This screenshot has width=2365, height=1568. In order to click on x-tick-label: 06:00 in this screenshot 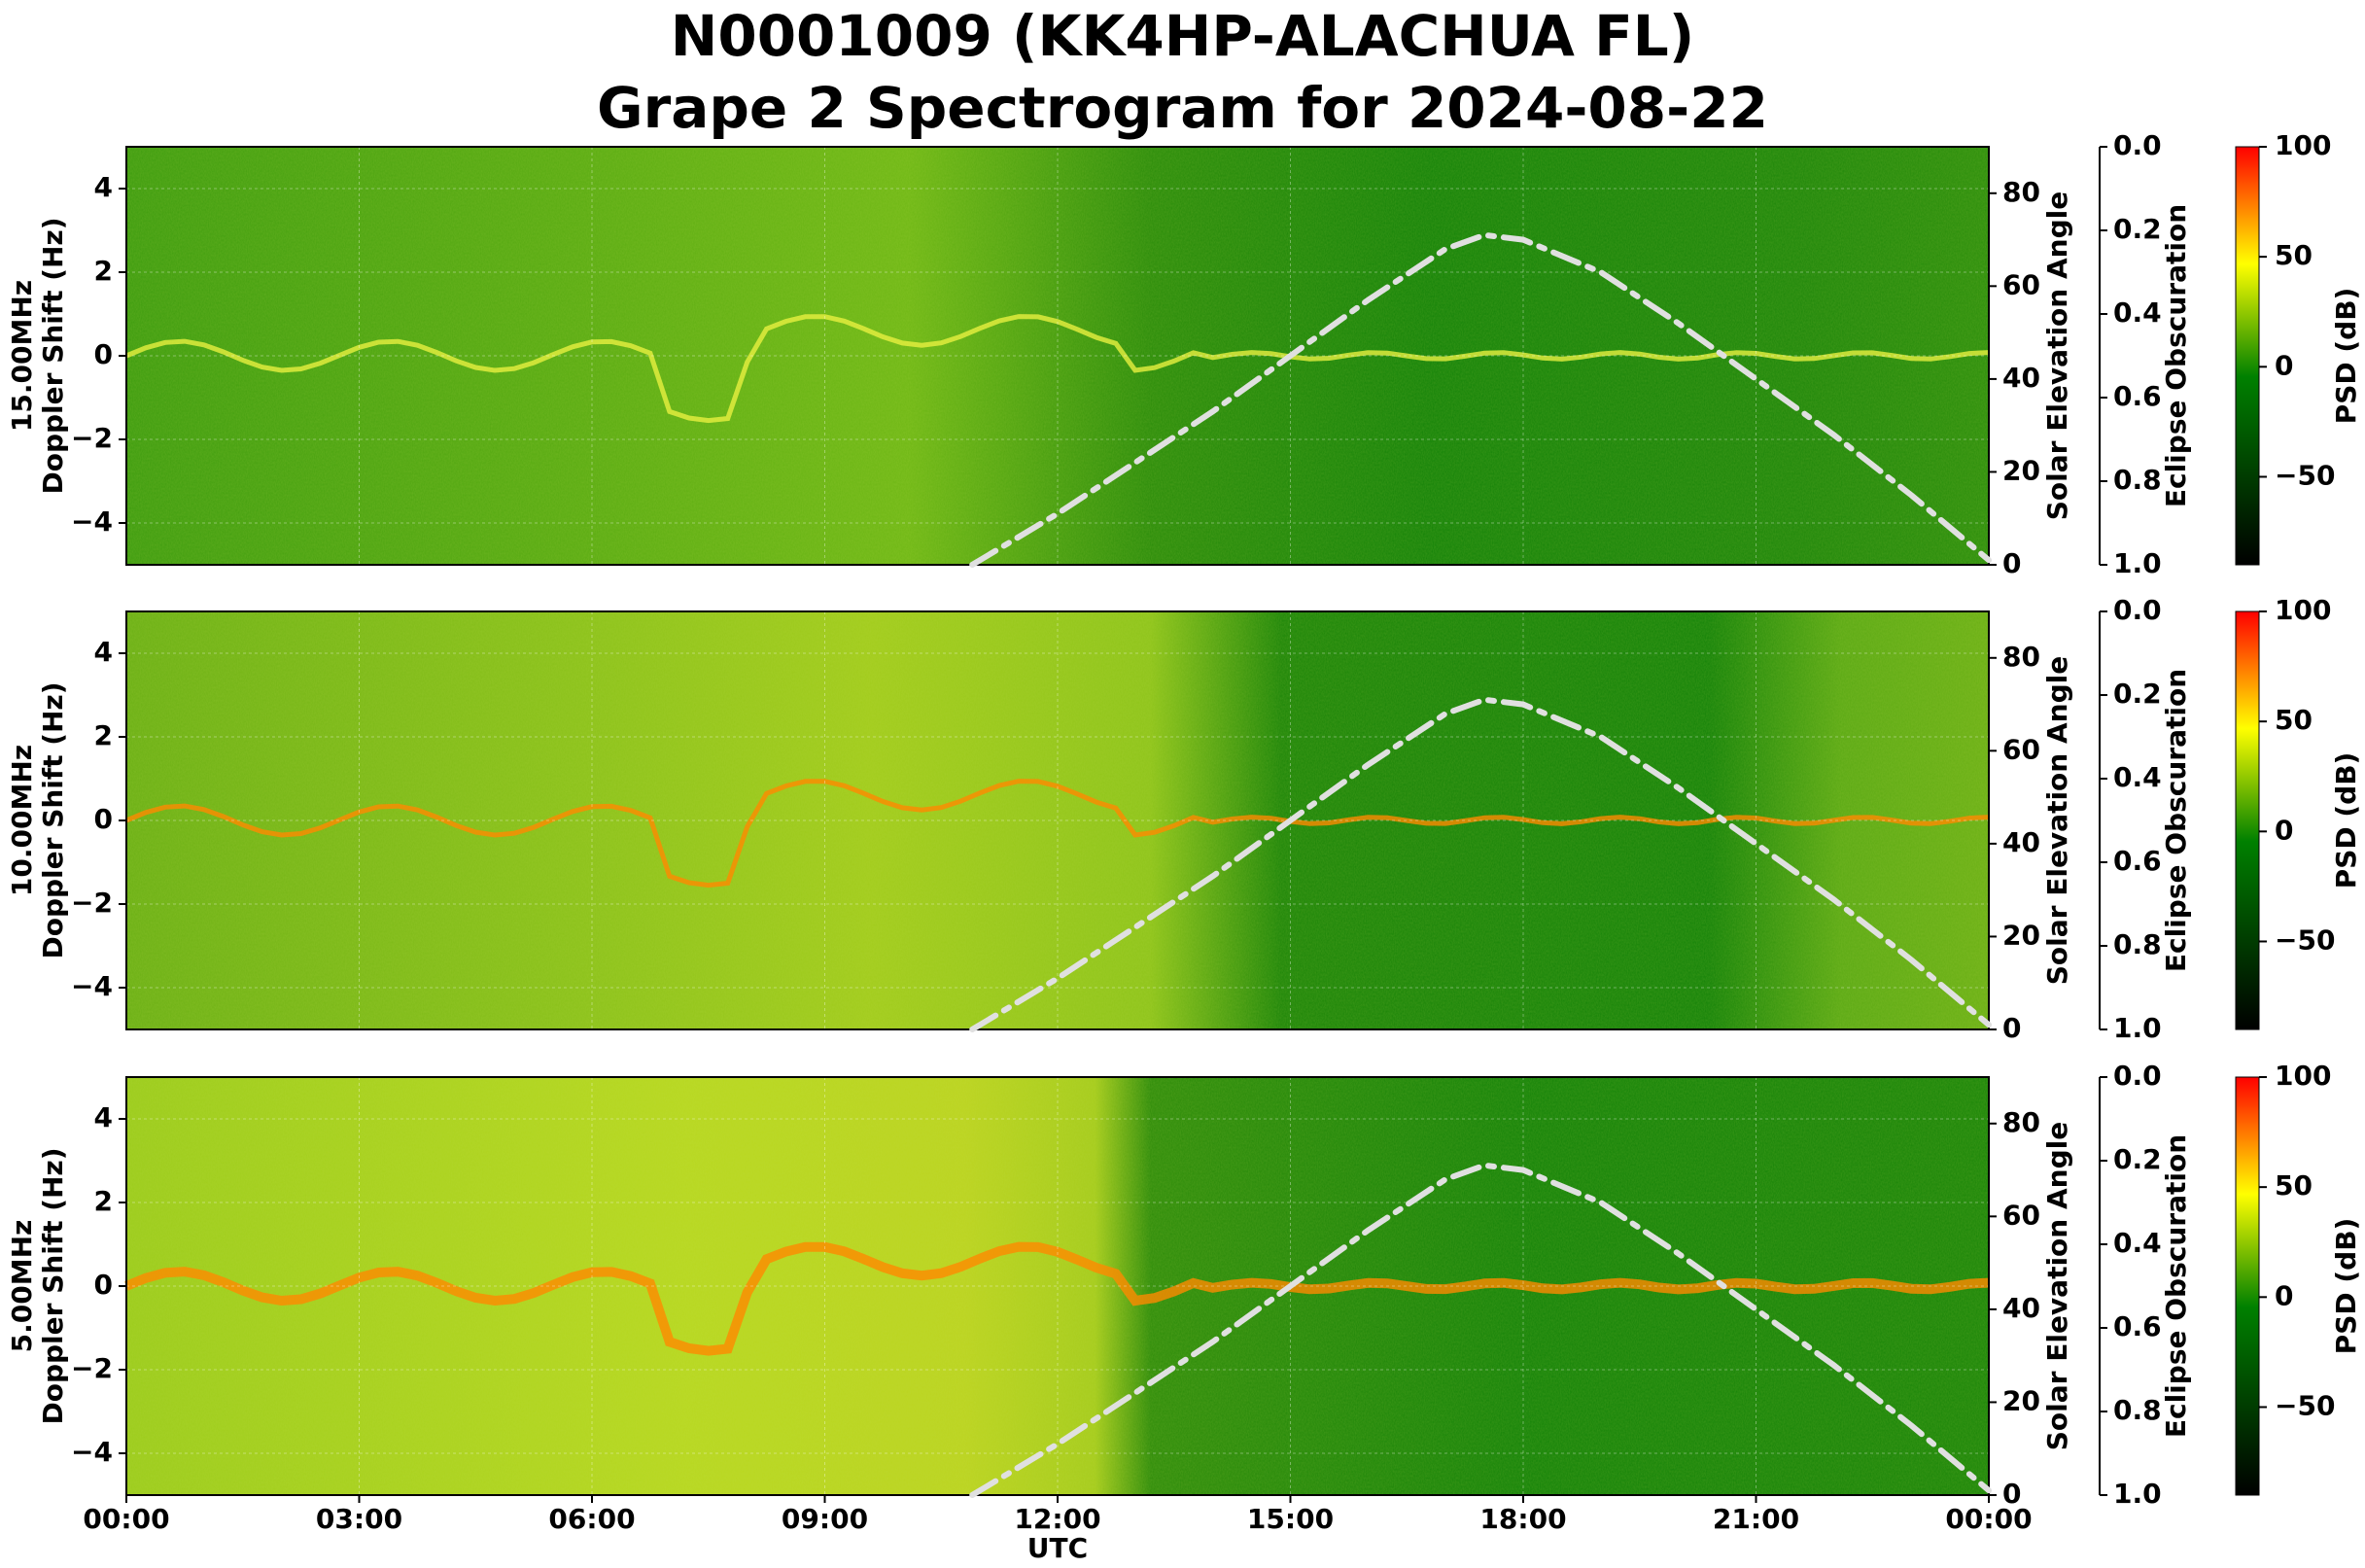, I will do `click(591, 1519)`.